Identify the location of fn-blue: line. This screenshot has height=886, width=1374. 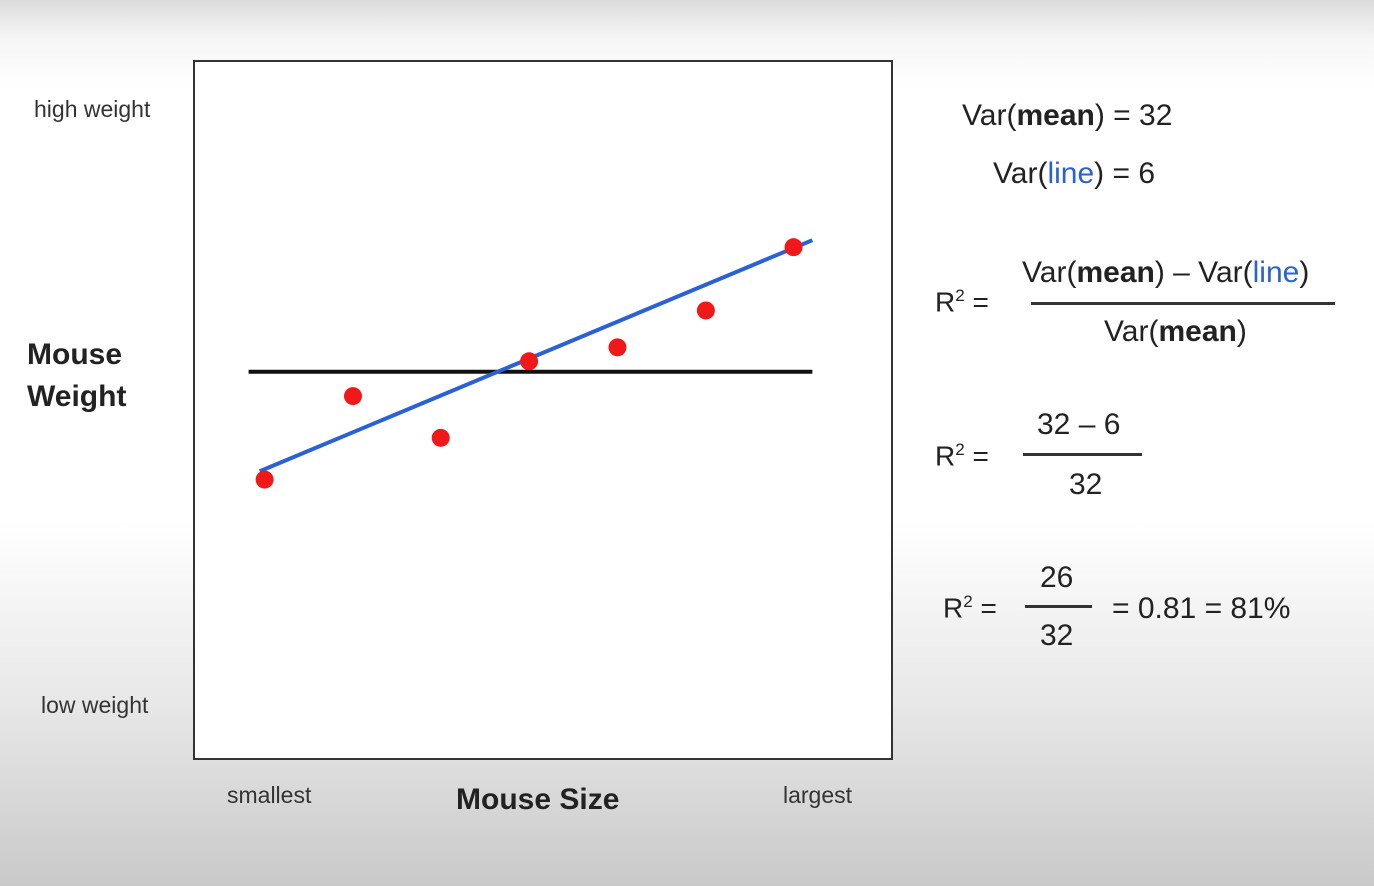
(1276, 272).